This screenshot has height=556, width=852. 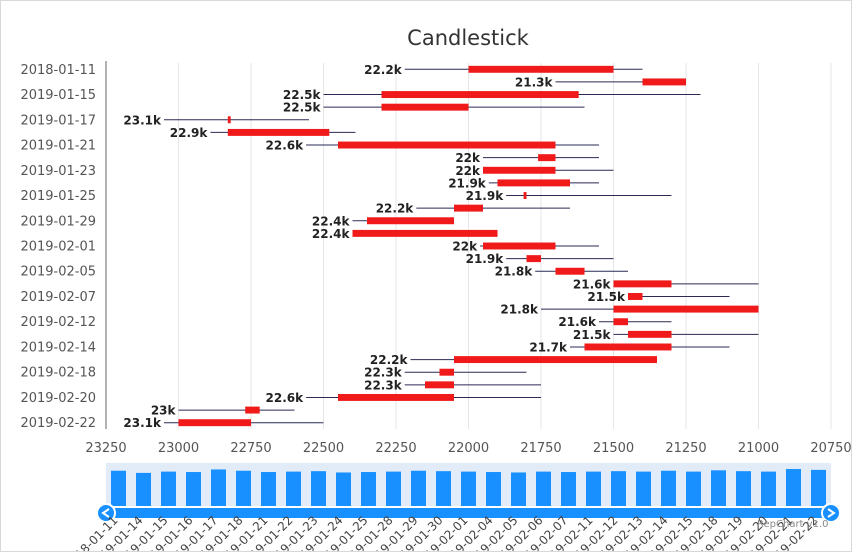 What do you see at coordinates (758, 448) in the screenshot?
I see `x-tick-label: 21000` at bounding box center [758, 448].